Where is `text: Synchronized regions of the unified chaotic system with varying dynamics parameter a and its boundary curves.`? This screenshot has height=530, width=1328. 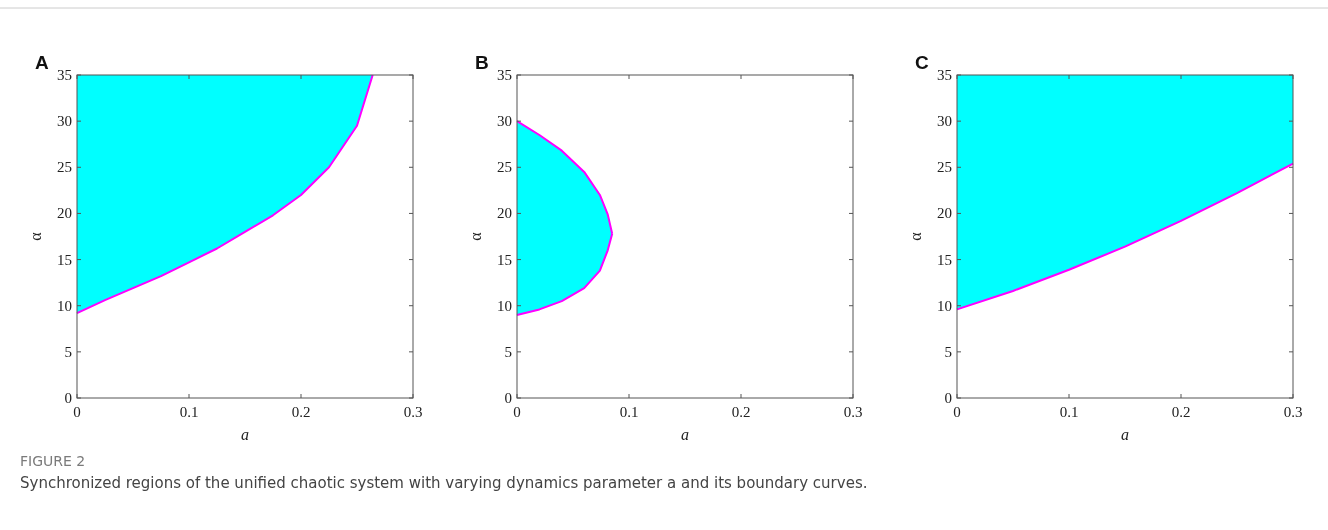
text: Synchronized regions of the unified chaotic system with varying dynamics parameter a and its boundary curves. is located at coordinates (444, 483).